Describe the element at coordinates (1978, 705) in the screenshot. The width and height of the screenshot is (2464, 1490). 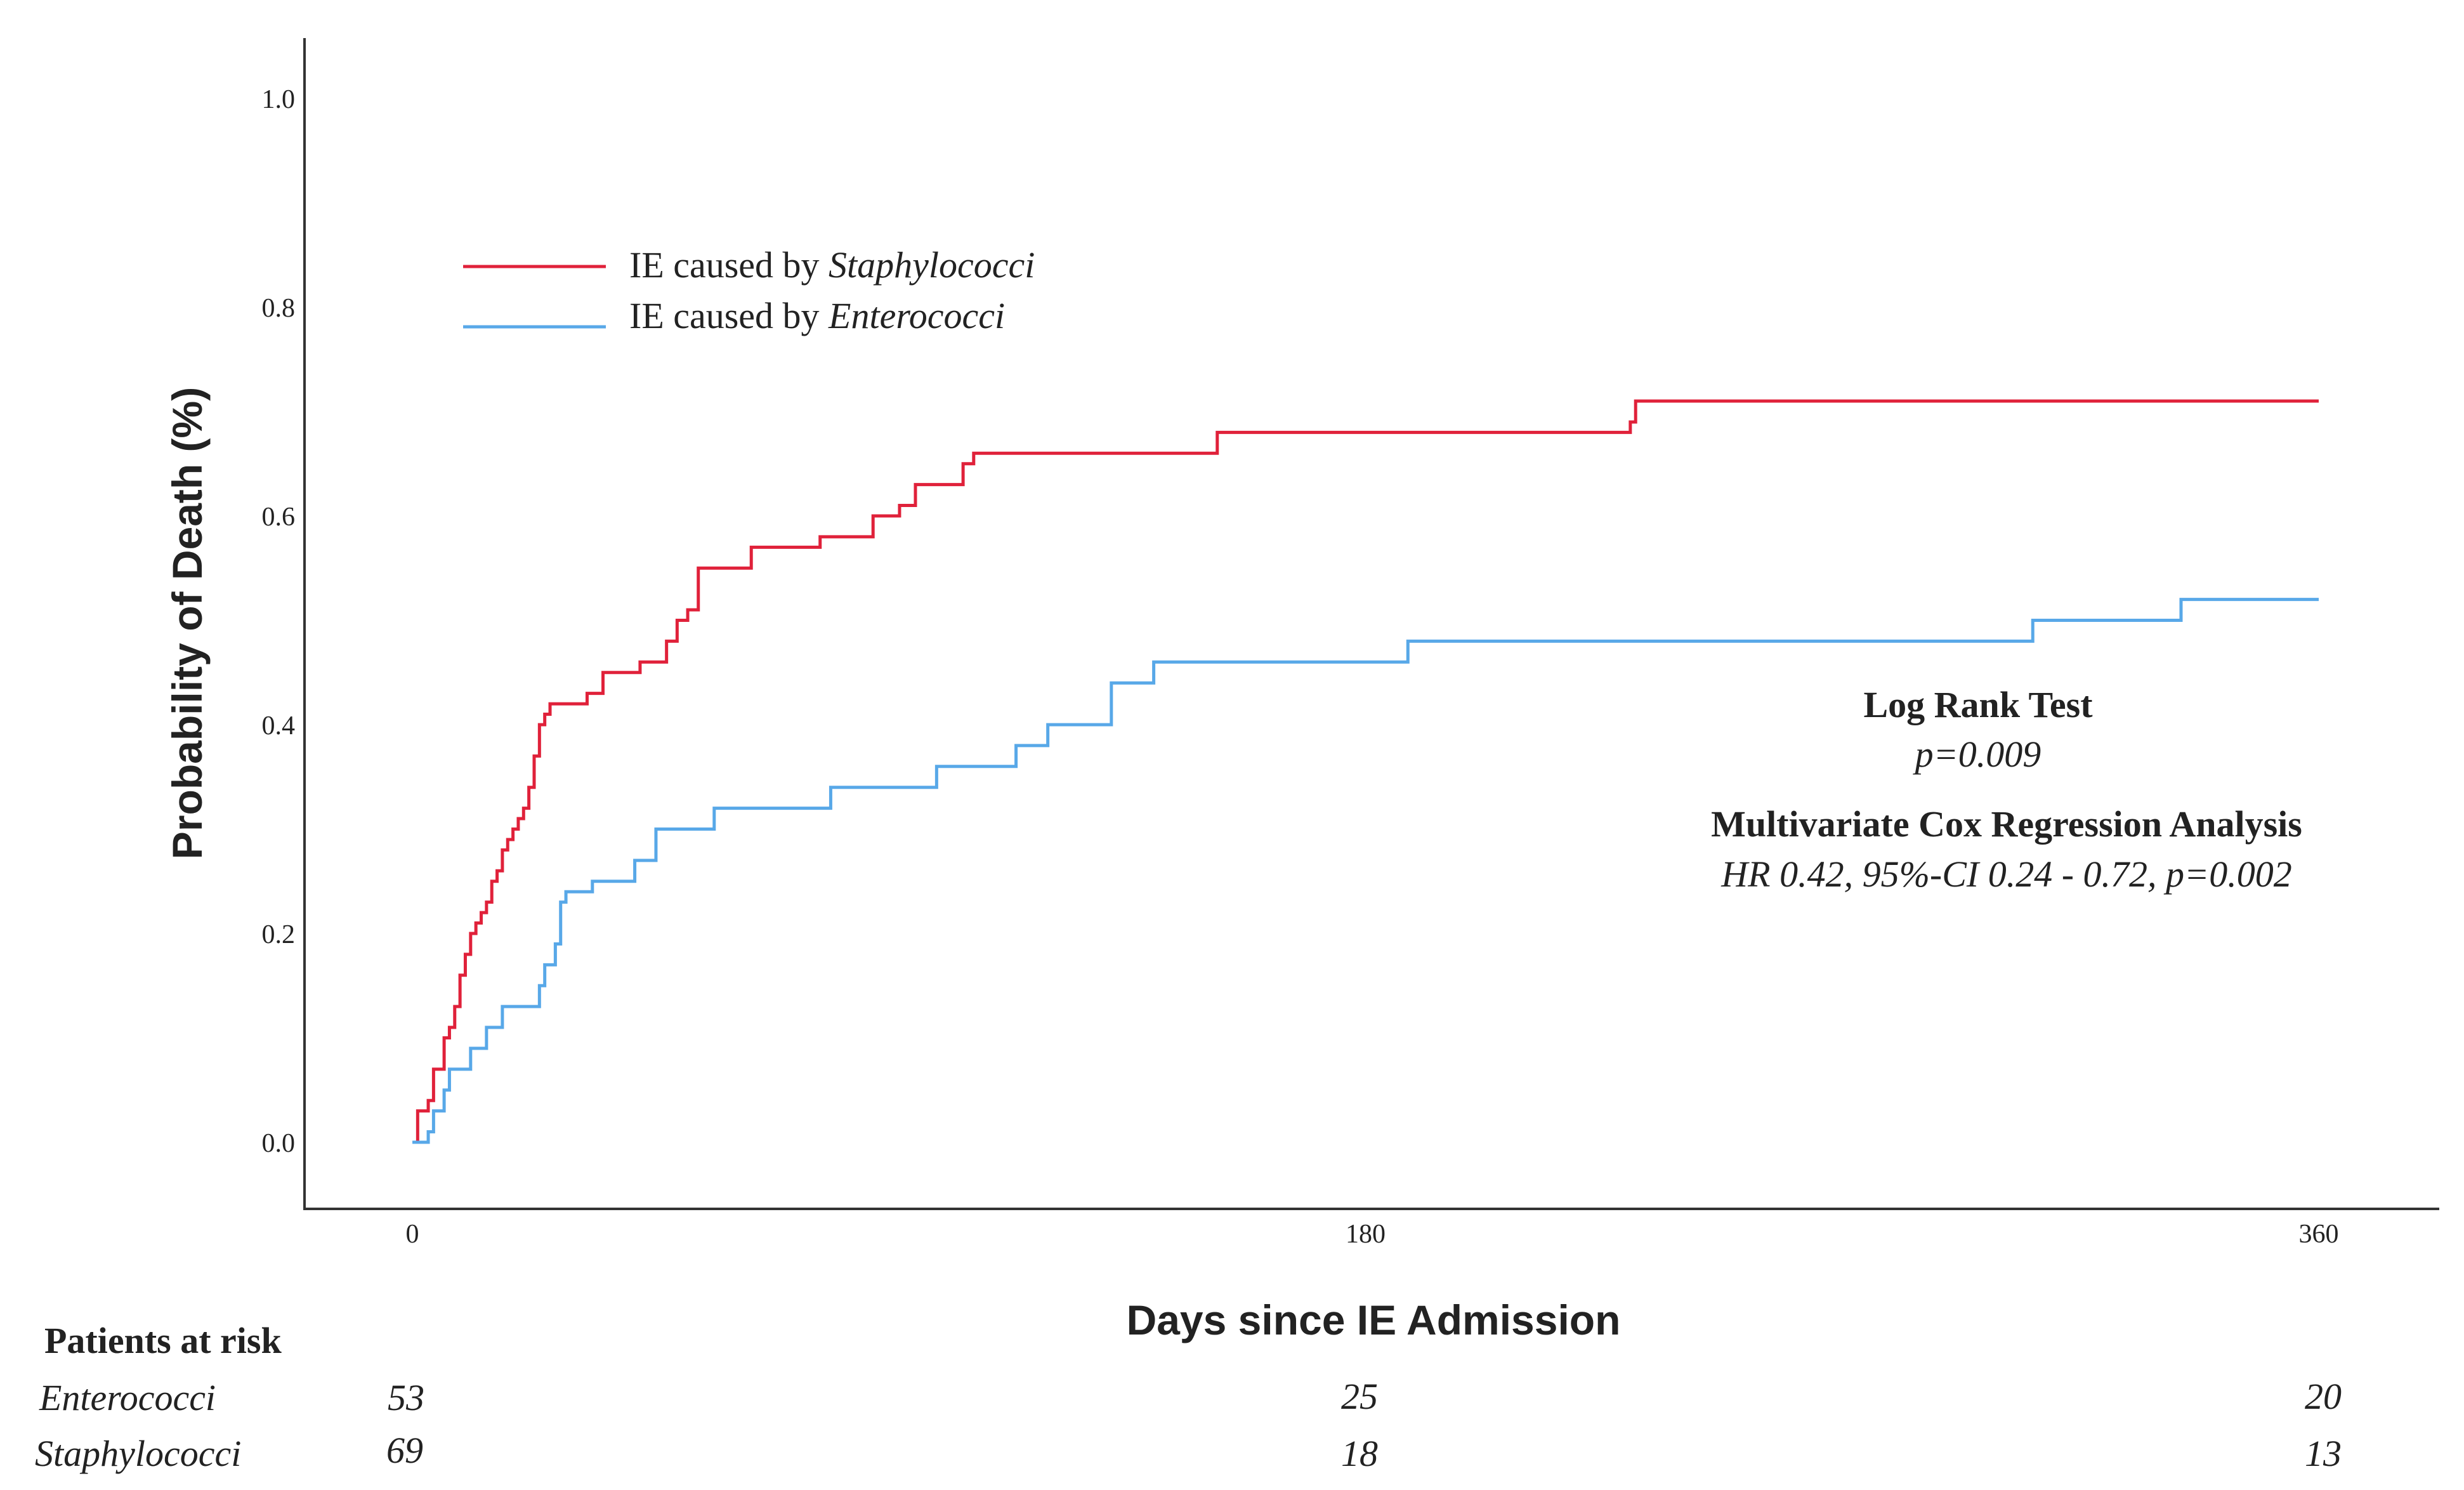
I see `log-rank-title: Log Rank Test` at that location.